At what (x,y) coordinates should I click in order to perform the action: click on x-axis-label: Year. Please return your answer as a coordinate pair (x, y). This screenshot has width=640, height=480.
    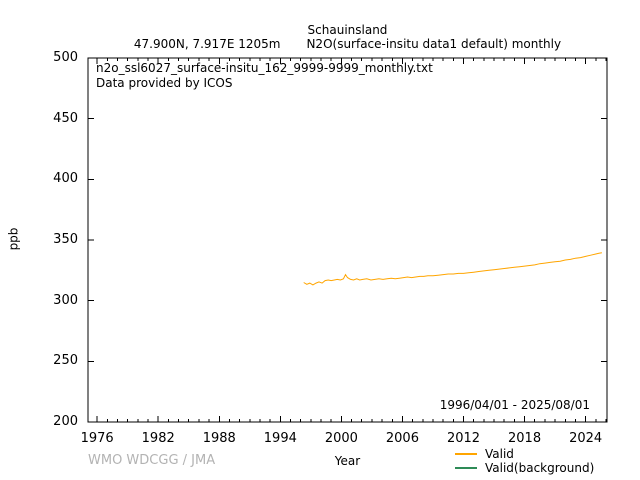
    Looking at the image, I should click on (347, 461).